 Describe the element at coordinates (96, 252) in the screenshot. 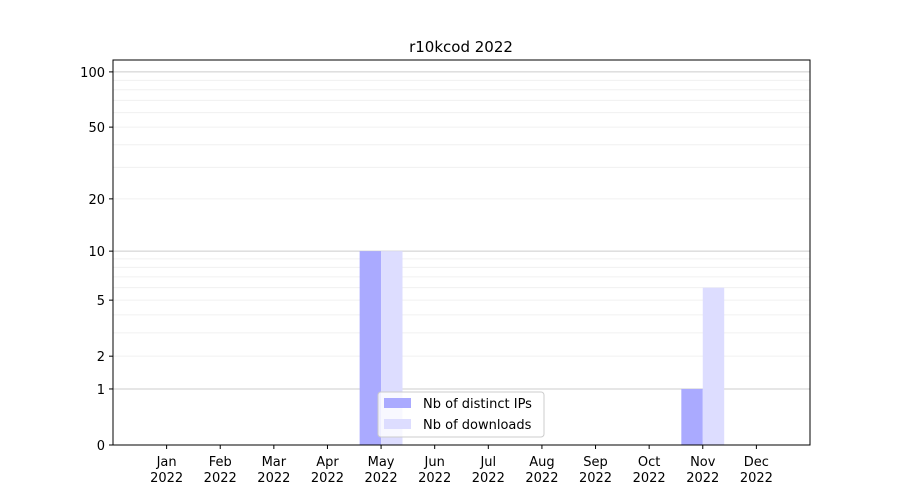

I see `y-tick-label: 10` at that location.